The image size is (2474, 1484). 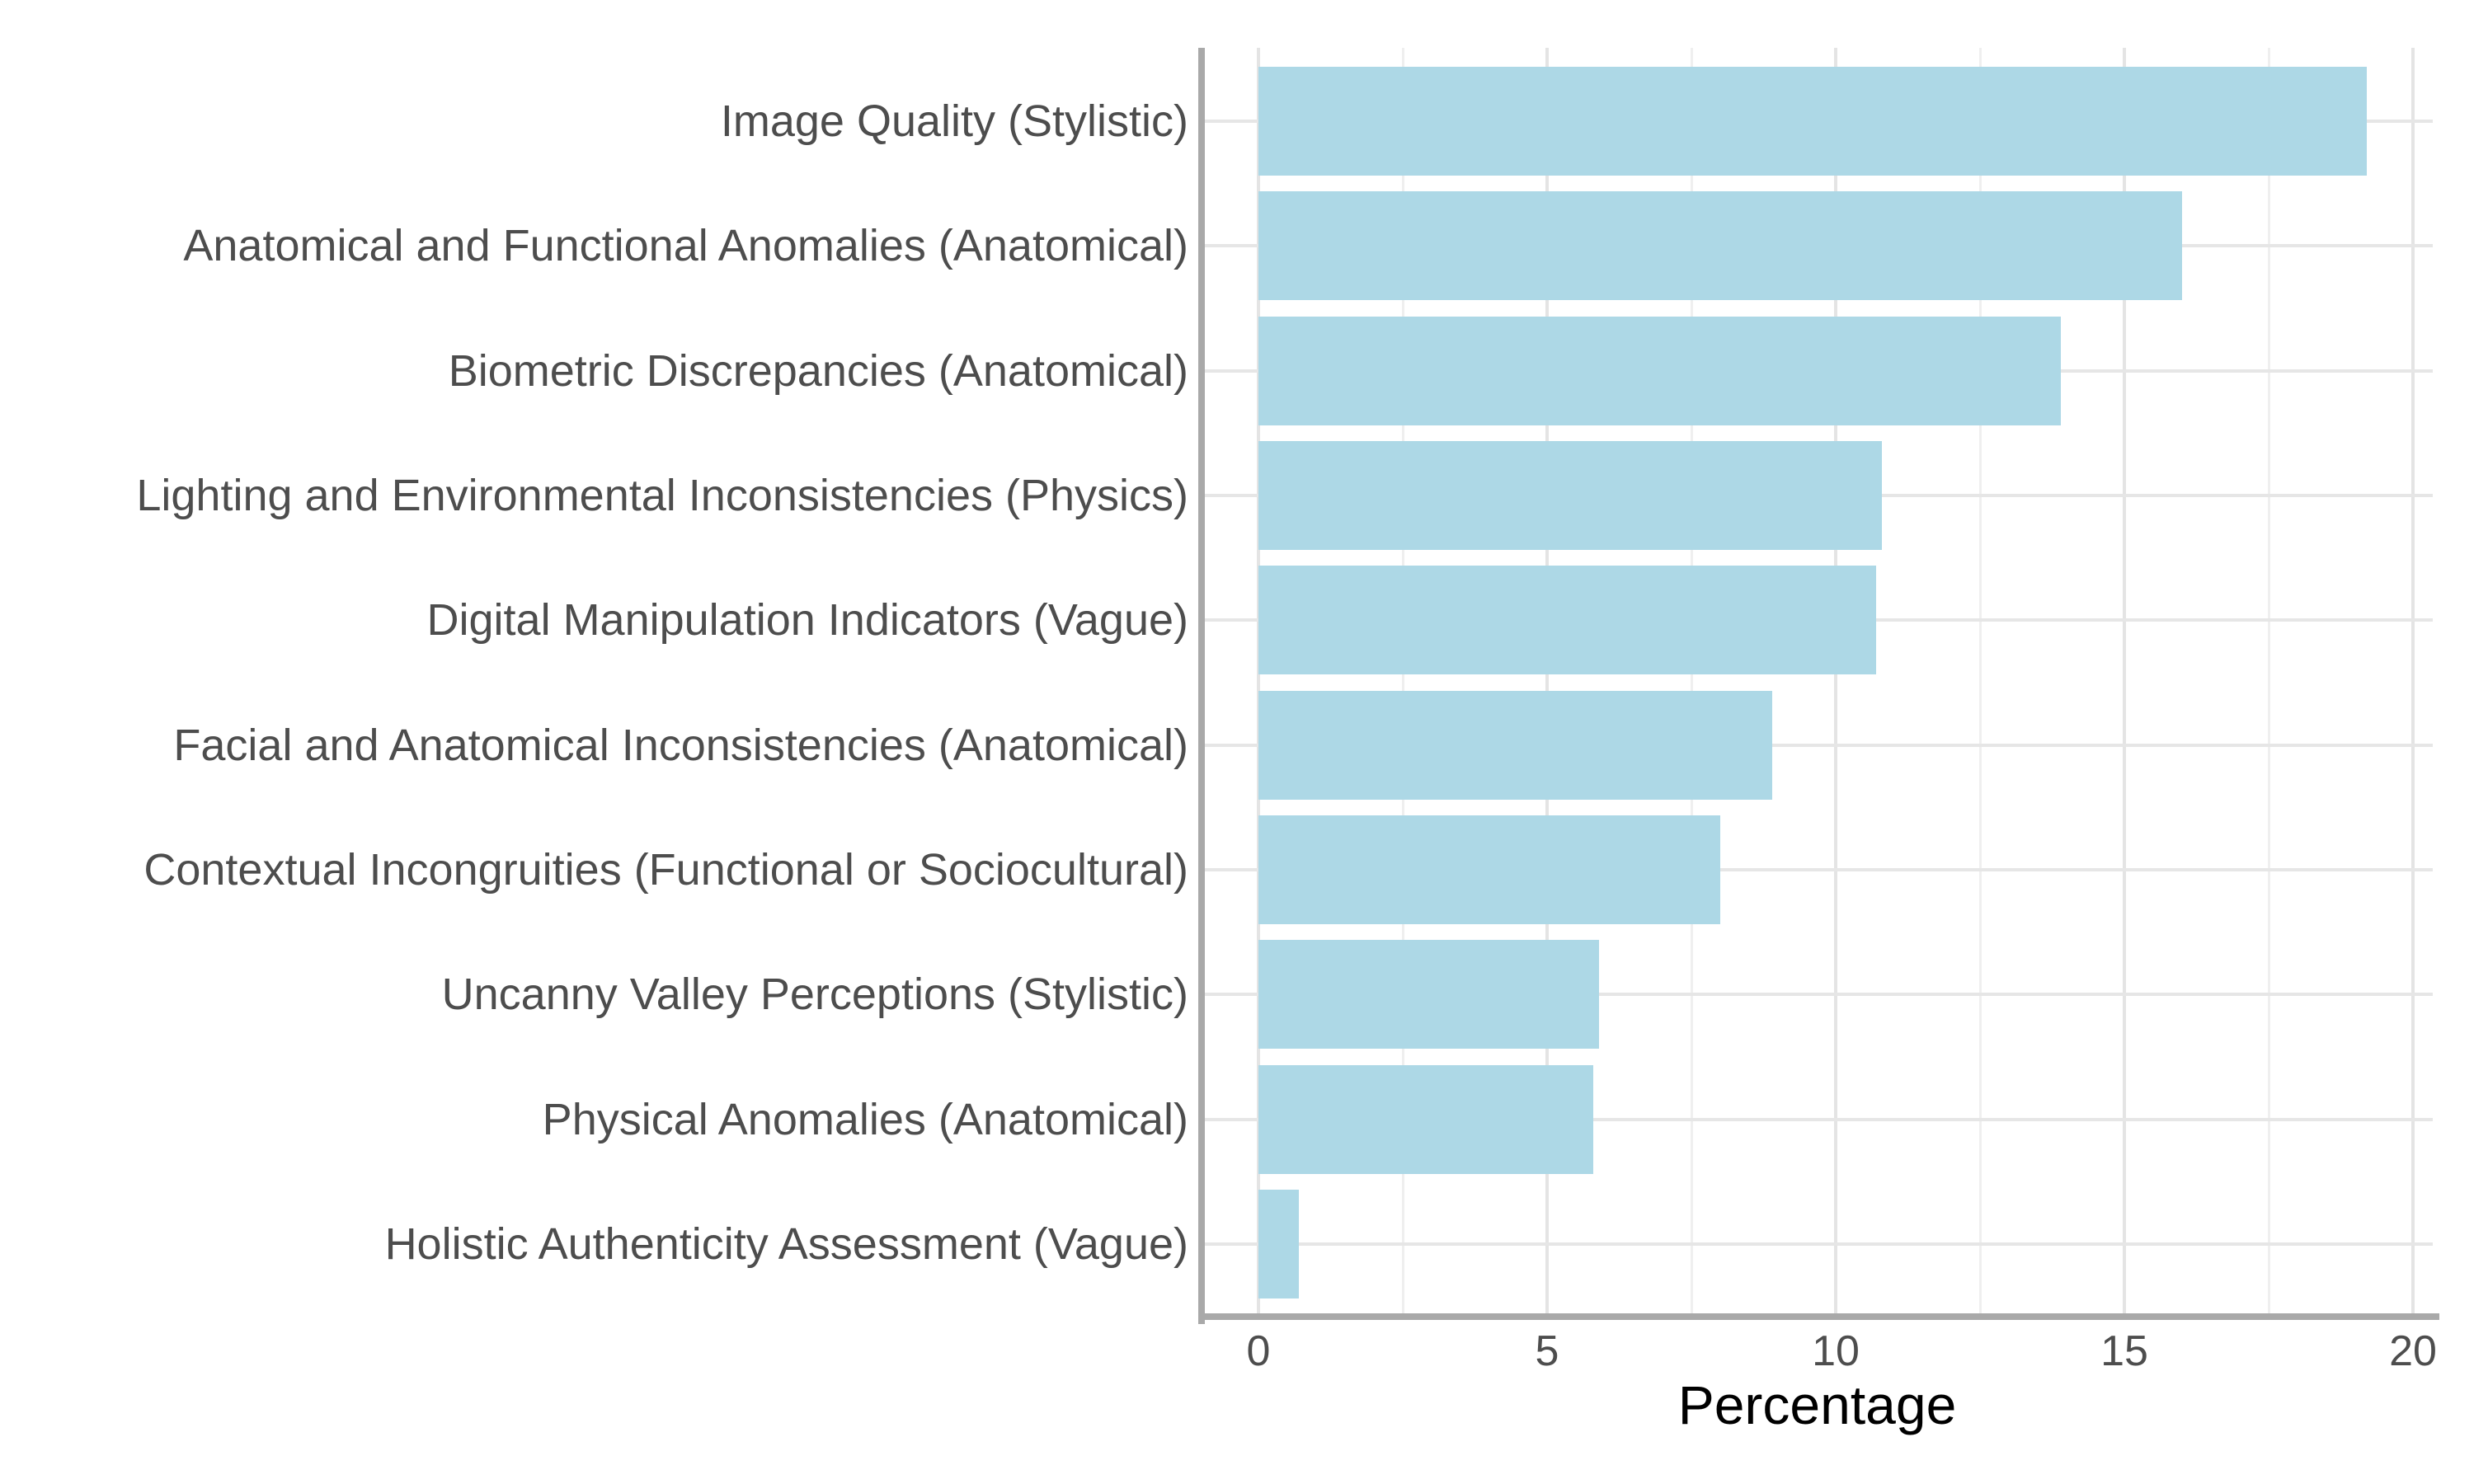 What do you see at coordinates (1201, 686) in the screenshot?
I see `y-axis-line` at bounding box center [1201, 686].